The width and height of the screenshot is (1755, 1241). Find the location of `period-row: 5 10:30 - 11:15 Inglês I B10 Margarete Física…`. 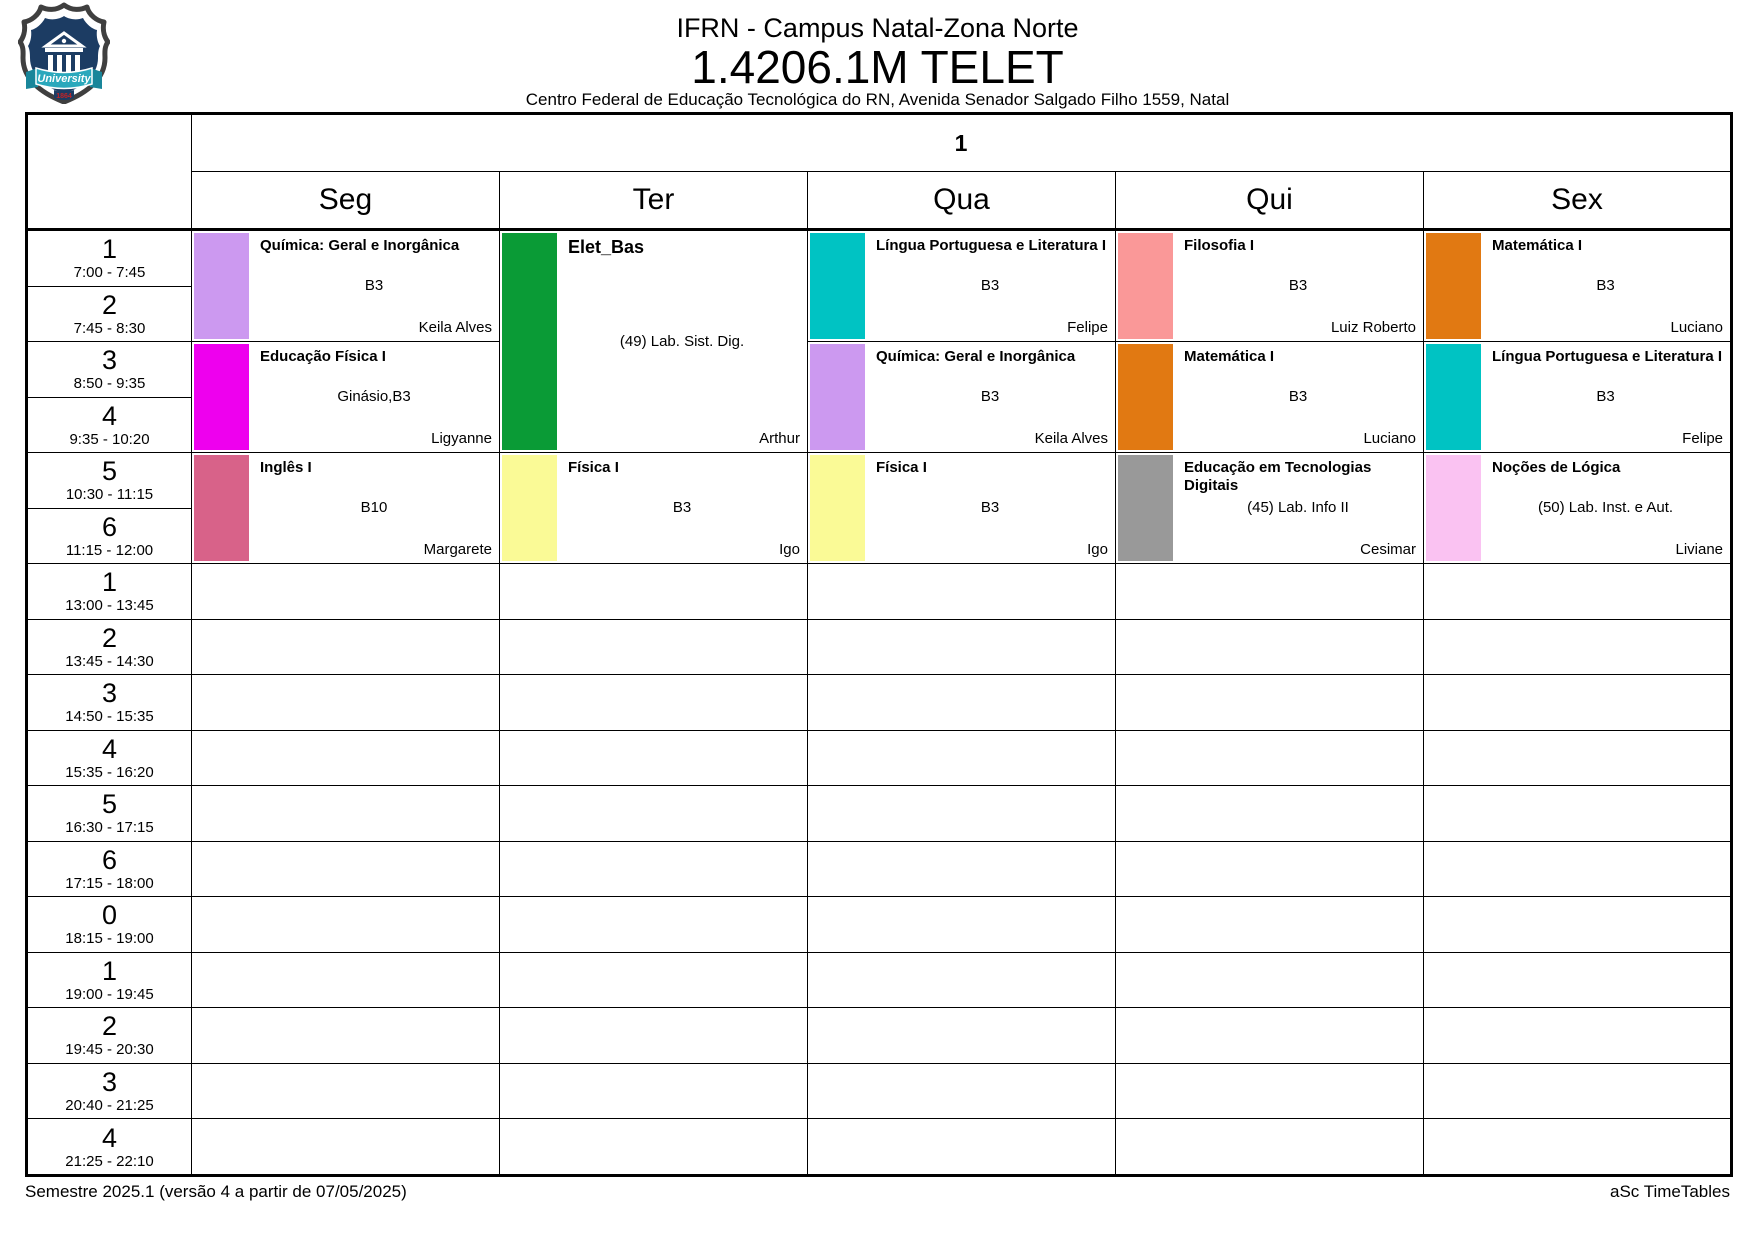

period-row: 5 10:30 - 11:15 Inglês I B10 Margarete Física… is located at coordinates (879, 508).